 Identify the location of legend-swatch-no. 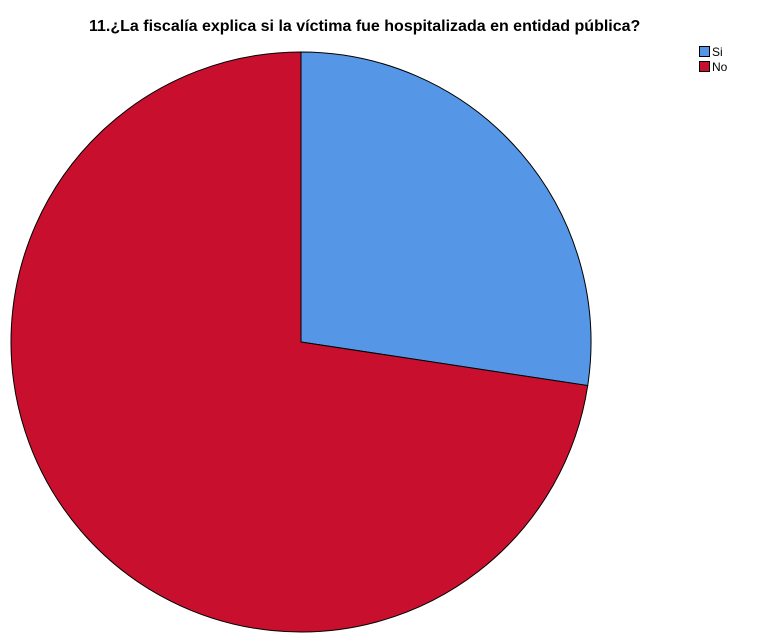
(704, 66).